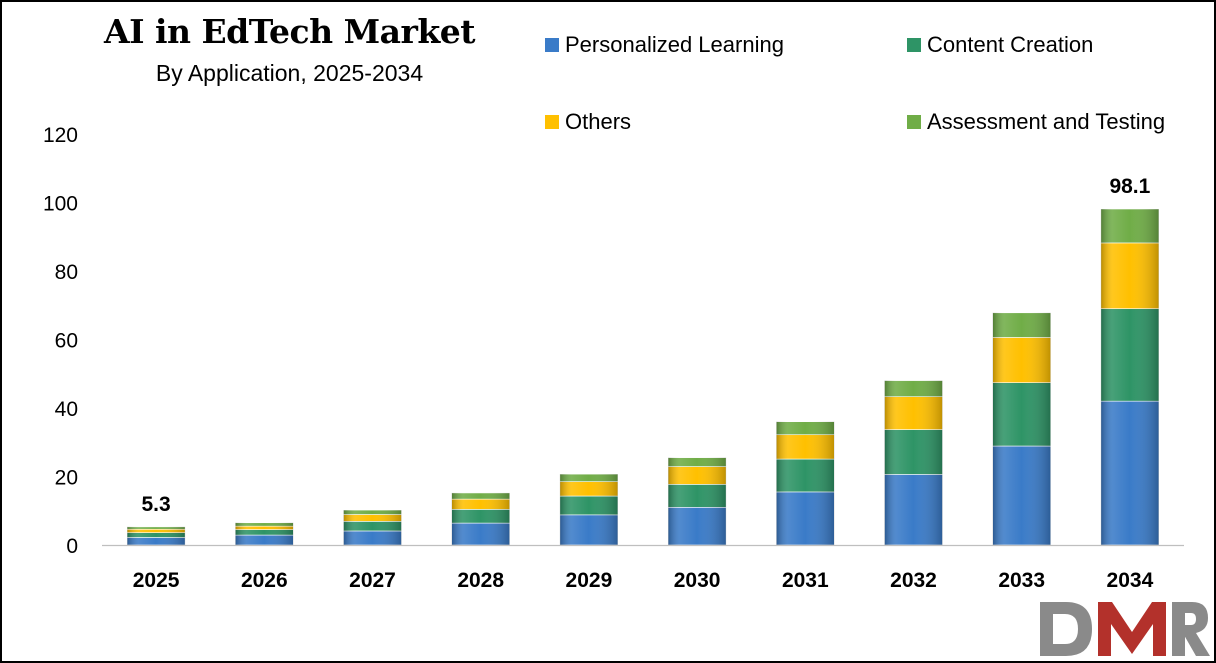  What do you see at coordinates (66, 272) in the screenshot?
I see `y-tick-label-80: 80` at bounding box center [66, 272].